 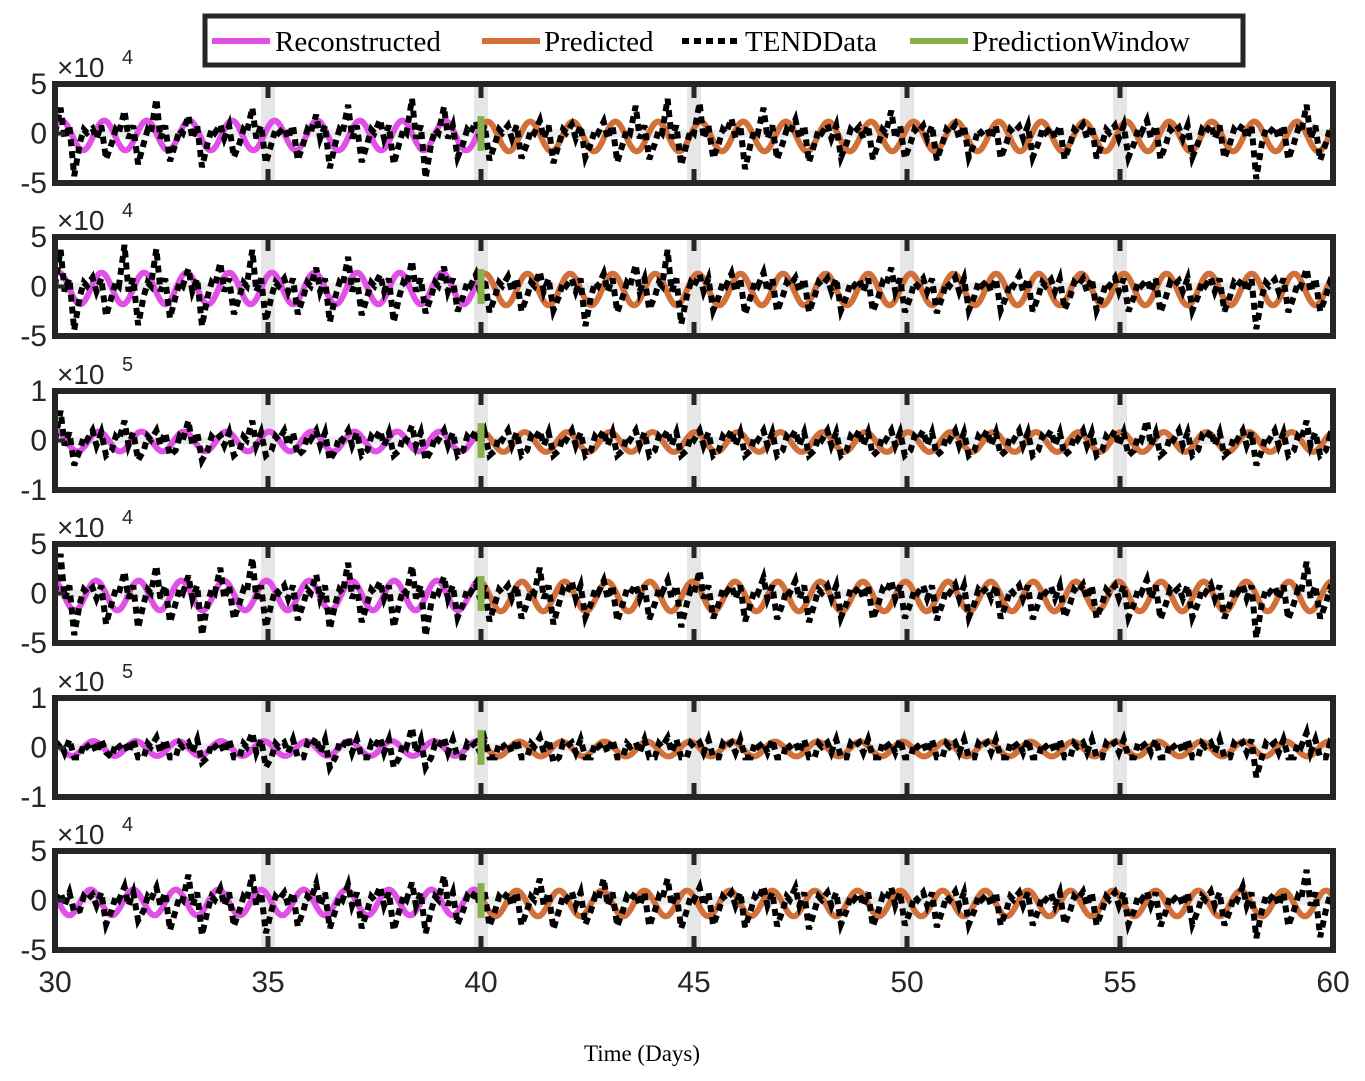 I want to click on panel-1: 5 0 -5 ×10 4, so click(x=678, y=123).